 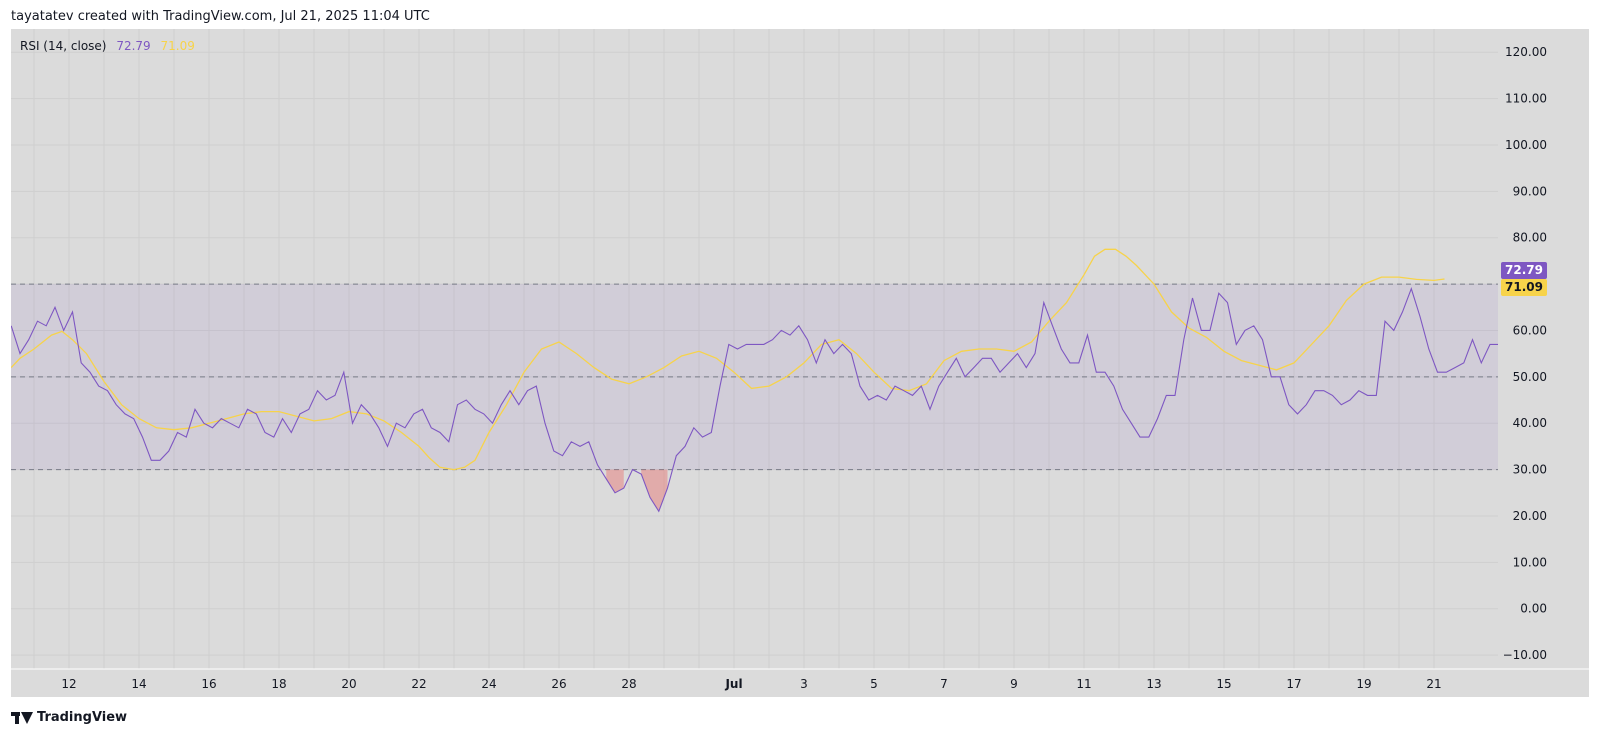 What do you see at coordinates (1293, 684) in the screenshot?
I see `x-tick-label: 17` at bounding box center [1293, 684].